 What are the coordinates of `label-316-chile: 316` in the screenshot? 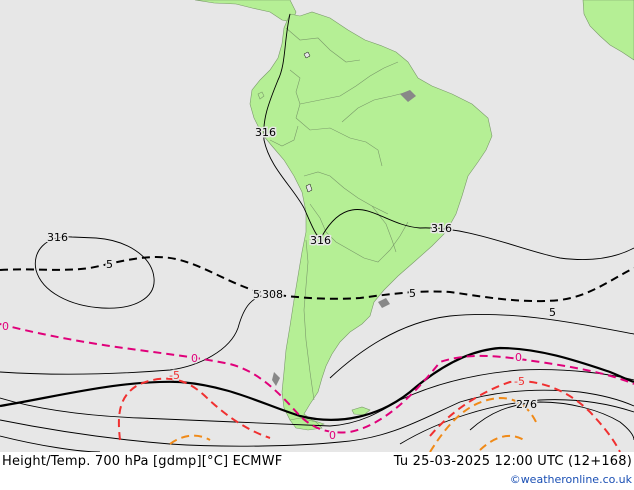 It's located at (320, 240).